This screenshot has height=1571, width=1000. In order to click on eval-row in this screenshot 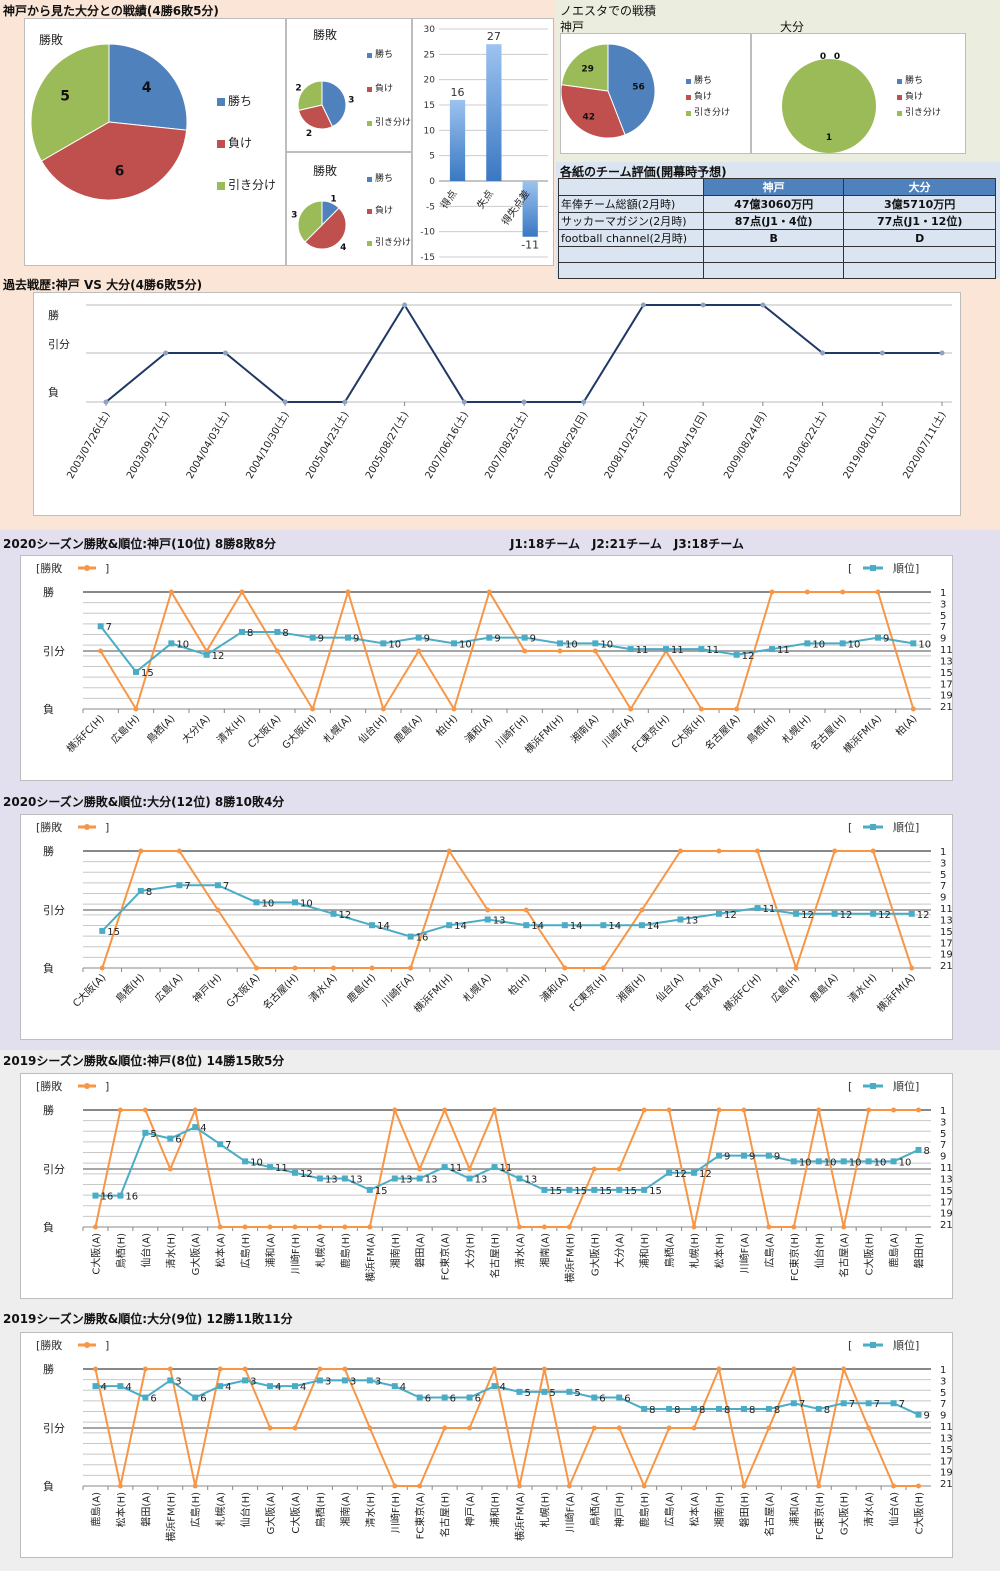, I will do `click(777, 270)`.